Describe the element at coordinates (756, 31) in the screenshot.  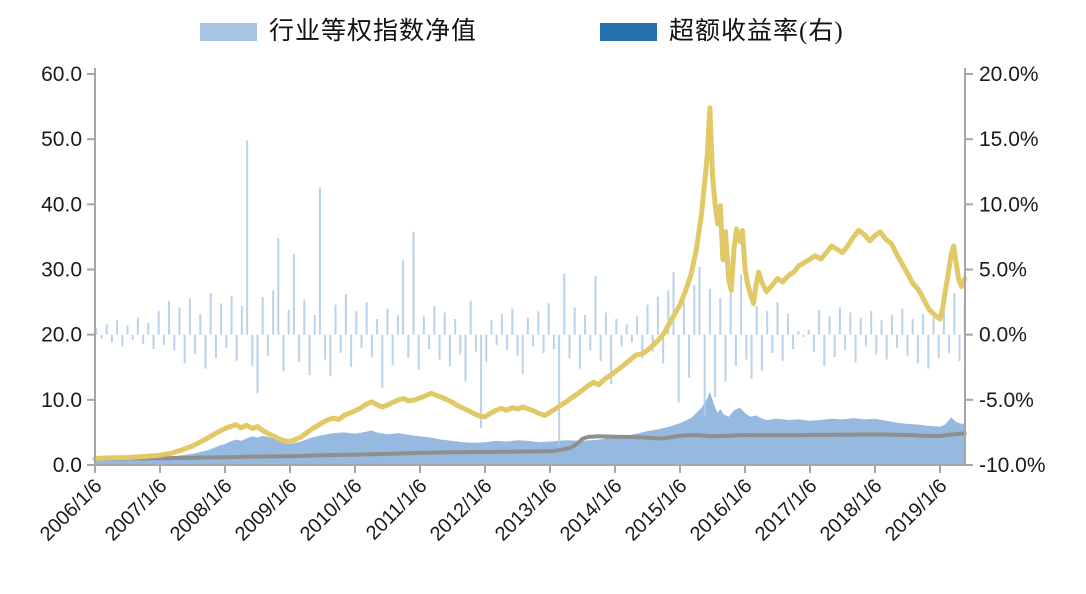
I see `legend-label-excess-return: 超额收益率(右)` at that location.